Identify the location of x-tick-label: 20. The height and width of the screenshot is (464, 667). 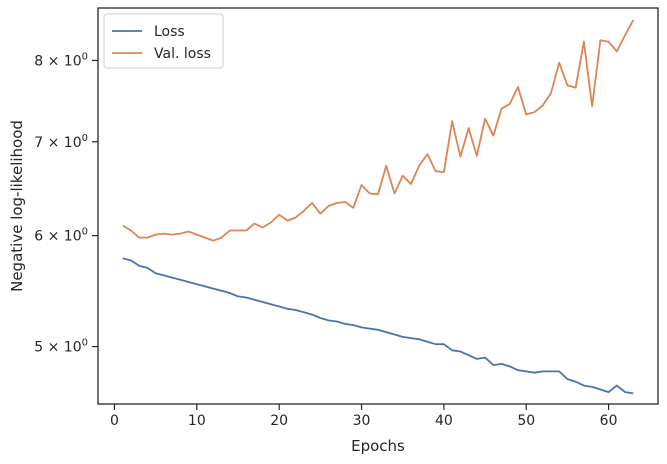
(279, 421).